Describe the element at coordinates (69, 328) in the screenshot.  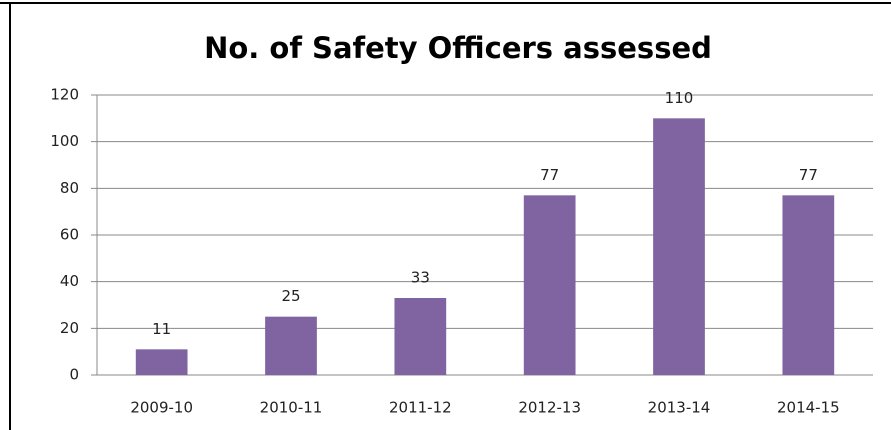
I see `y-tick-label: 20` at that location.